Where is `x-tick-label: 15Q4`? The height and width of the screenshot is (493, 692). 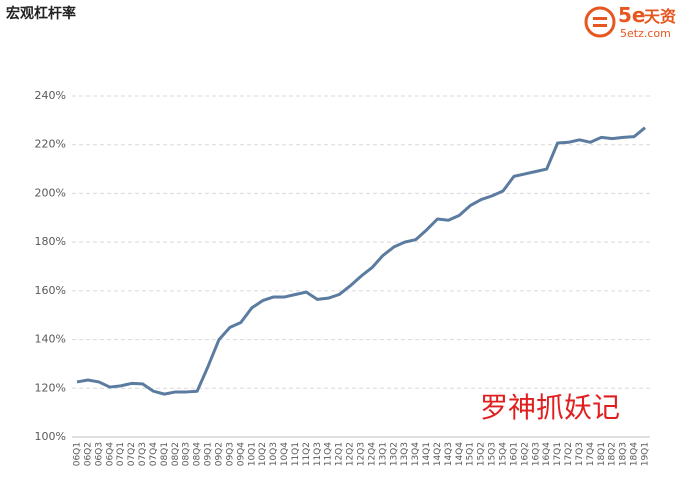 x-tick-label: 15Q4 is located at coordinates (504, 454).